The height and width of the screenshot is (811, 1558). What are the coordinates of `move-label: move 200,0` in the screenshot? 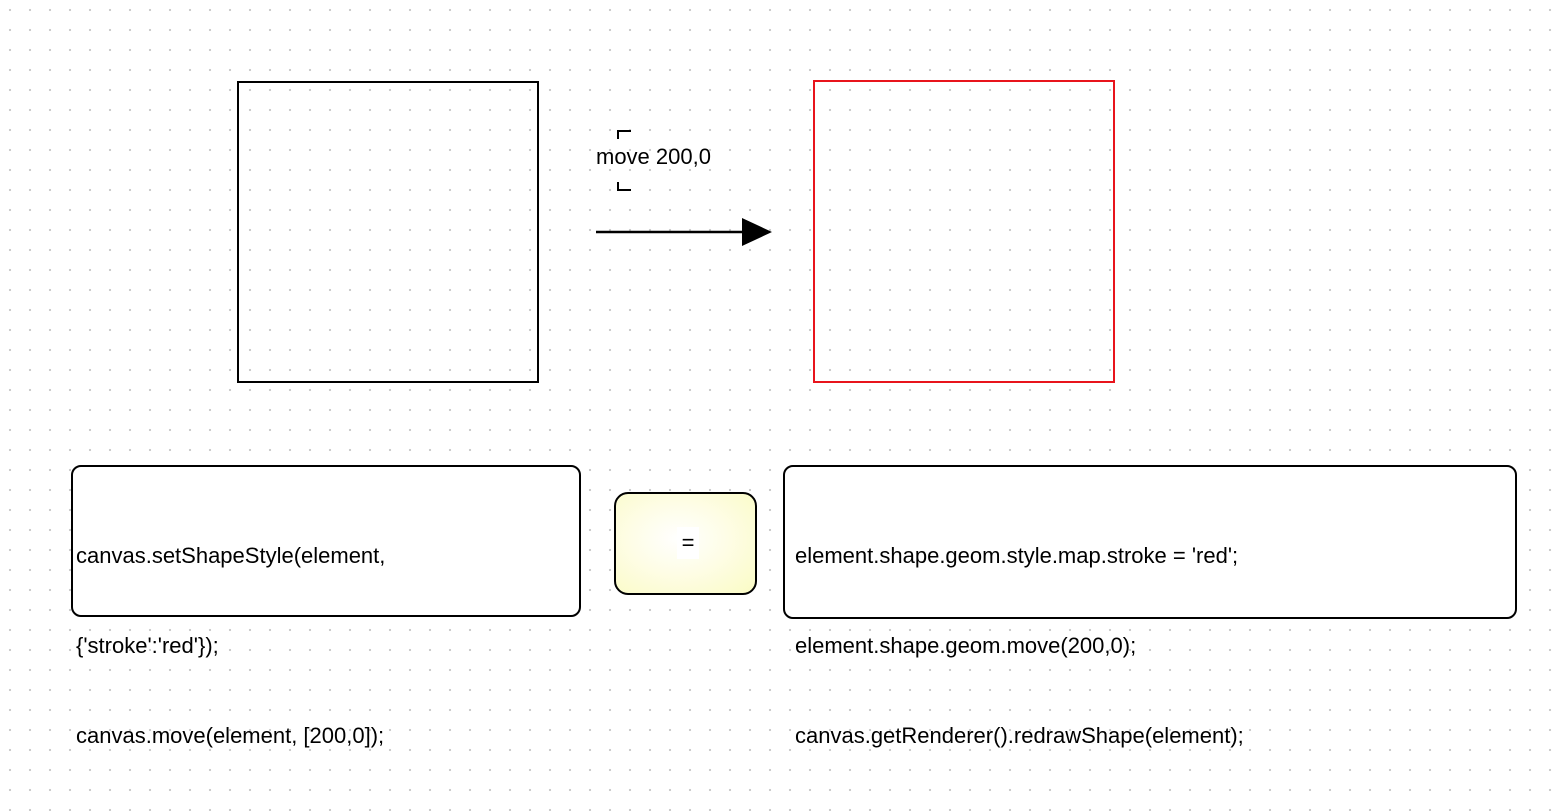 It's located at (653, 156).